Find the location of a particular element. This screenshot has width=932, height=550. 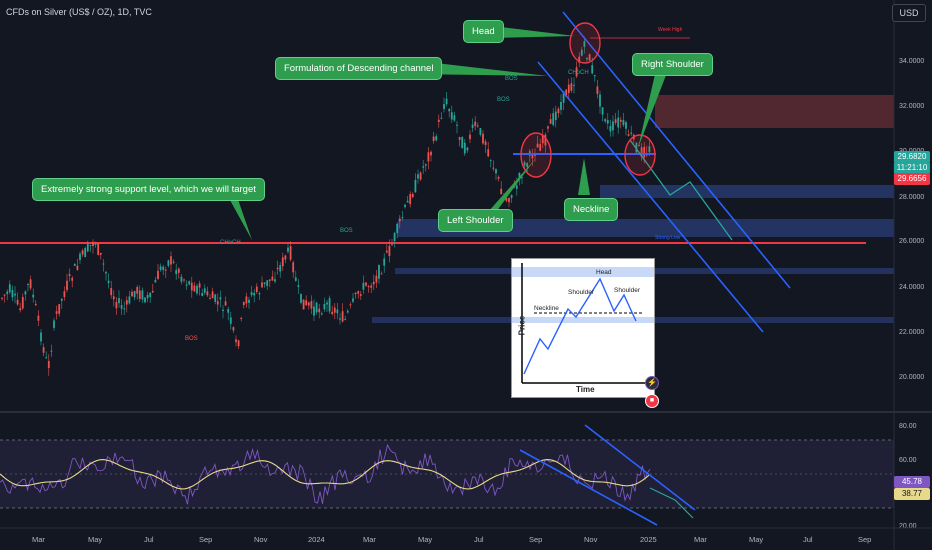

price-tick-label: 28.0000 is located at coordinates (911, 197).